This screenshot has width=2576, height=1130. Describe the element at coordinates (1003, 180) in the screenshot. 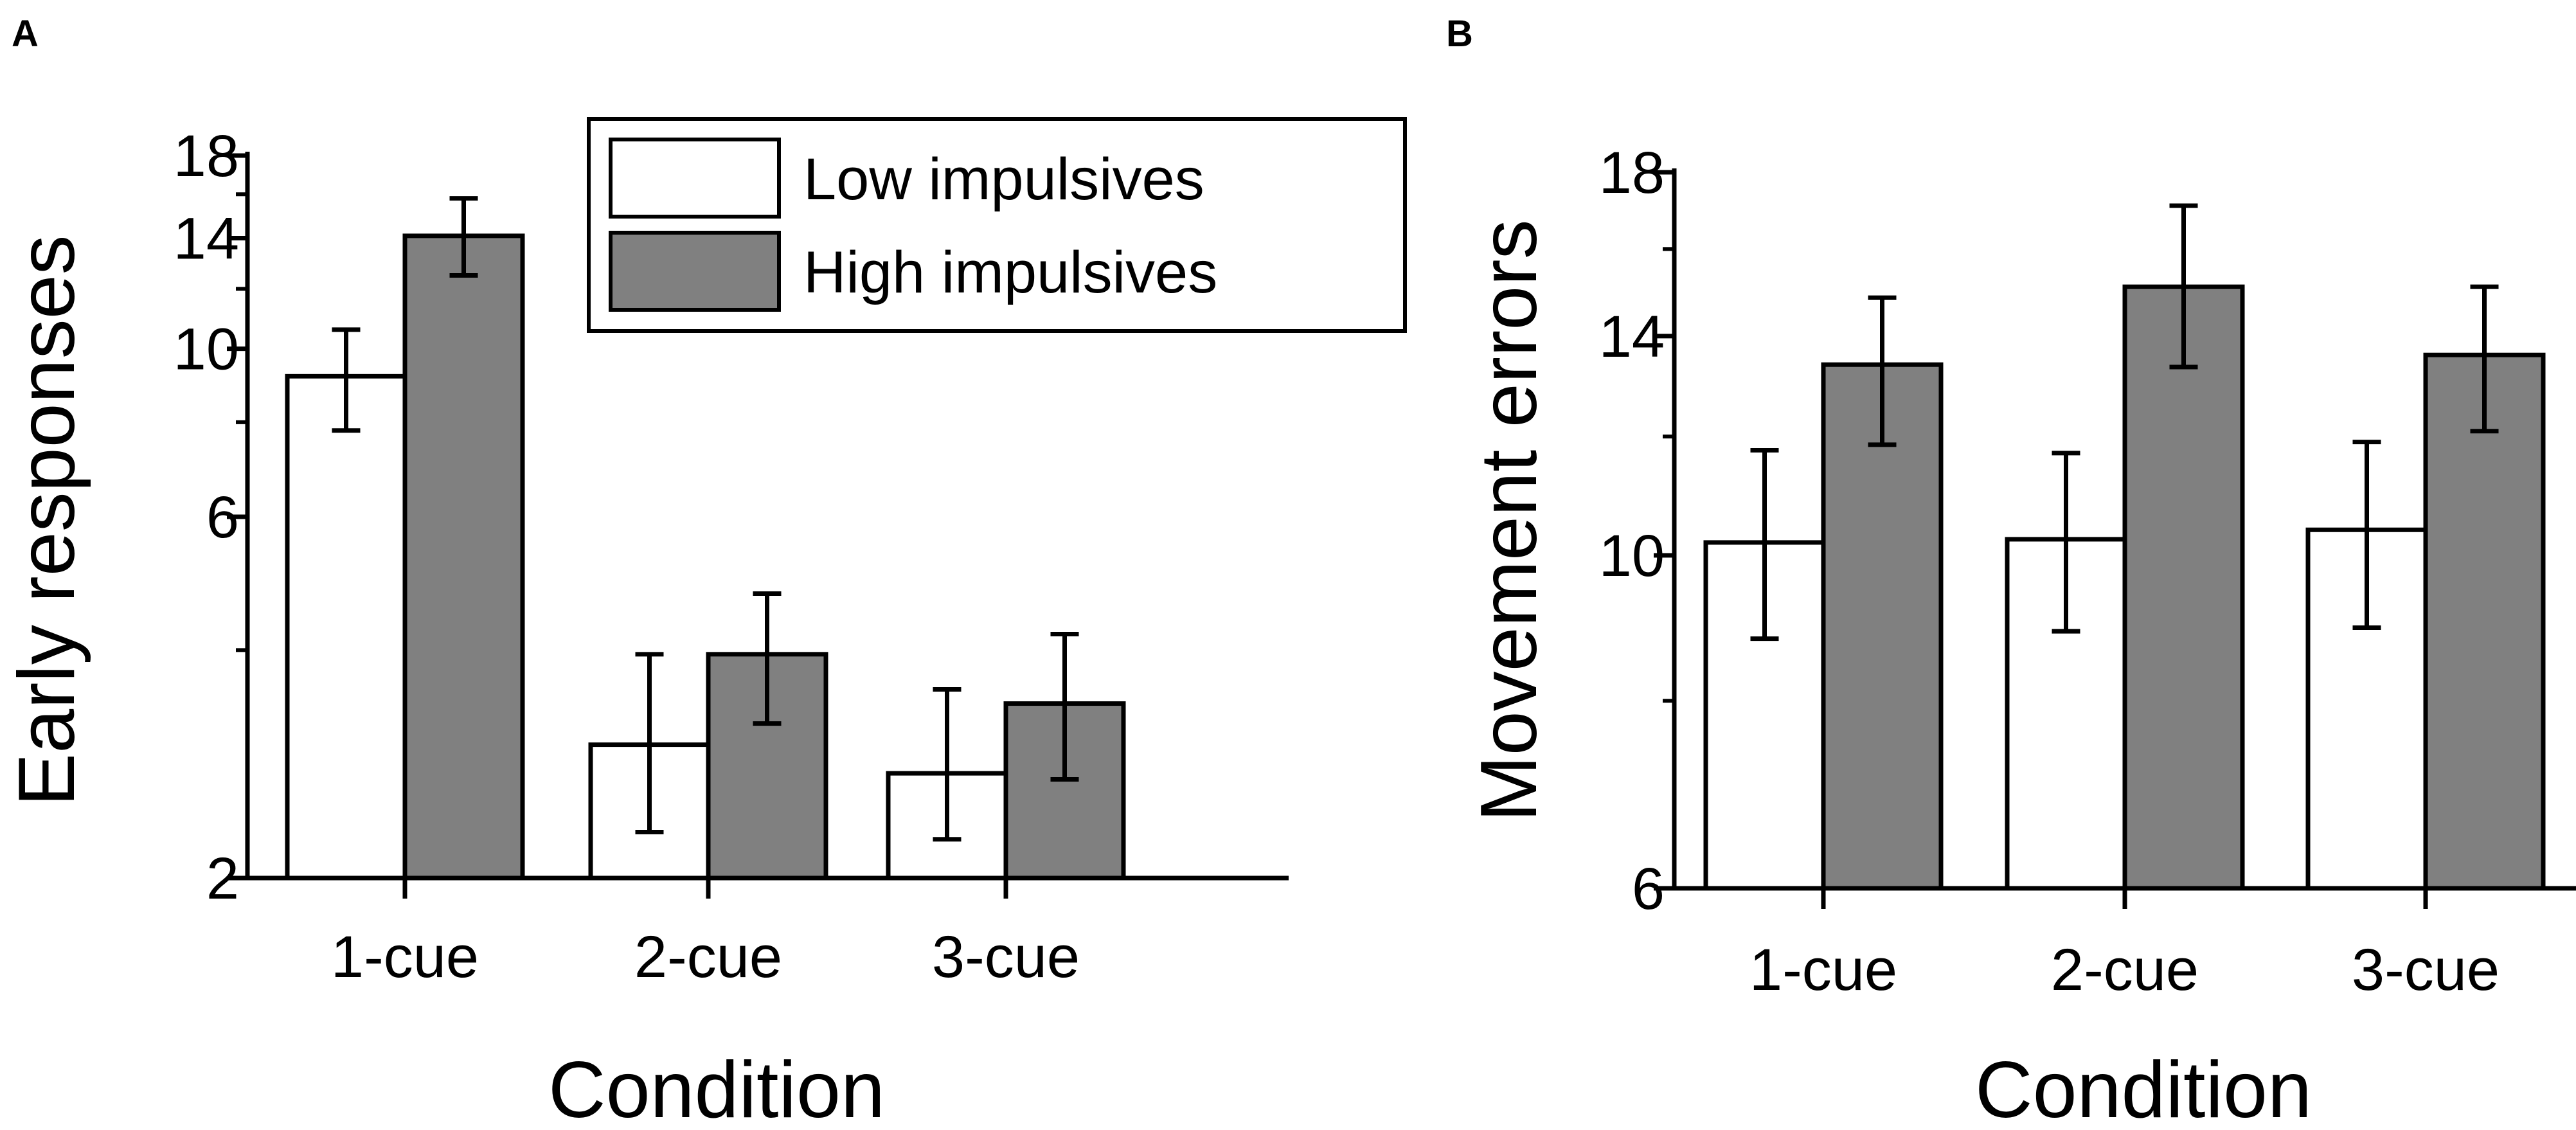

I see `legend-label-low: Low impulsives` at that location.